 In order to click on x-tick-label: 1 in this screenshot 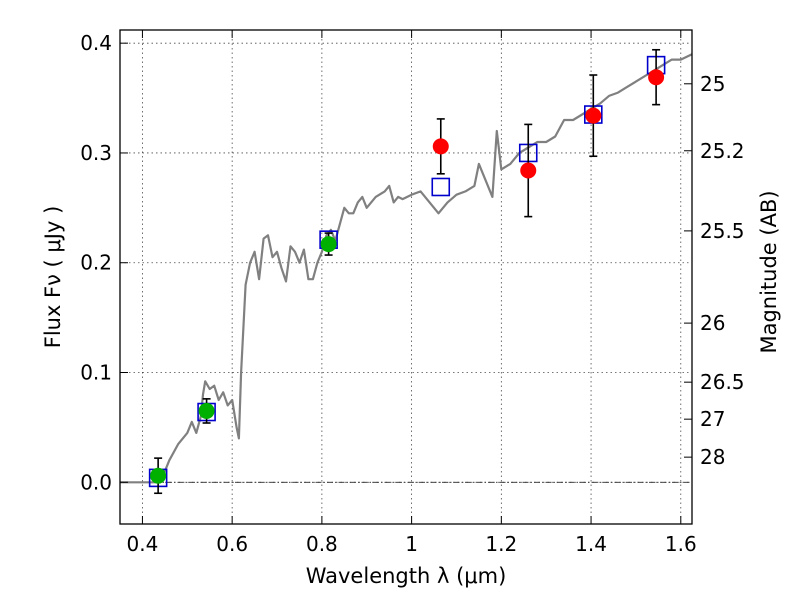, I will do `click(411, 544)`.